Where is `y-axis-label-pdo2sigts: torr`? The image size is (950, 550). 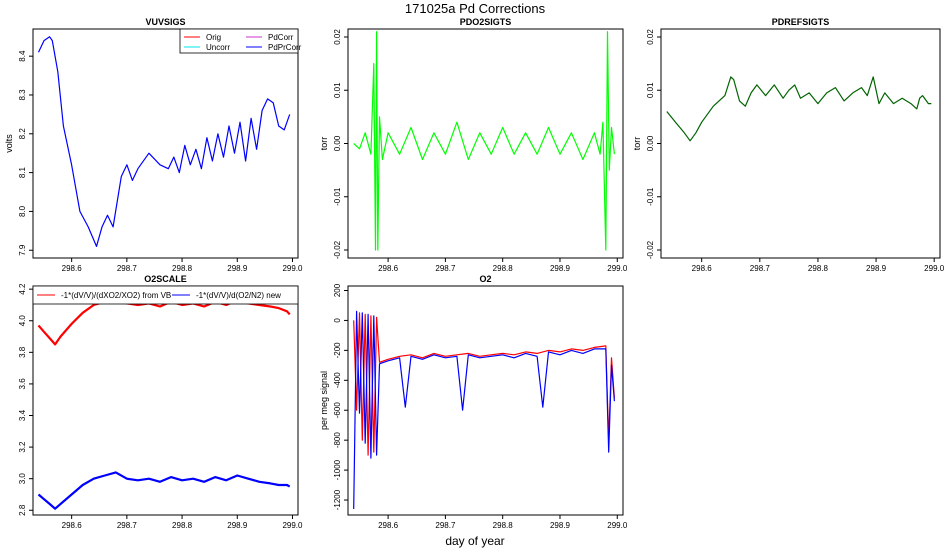
y-axis-label-pdo2sigts: torr is located at coordinates (324, 144).